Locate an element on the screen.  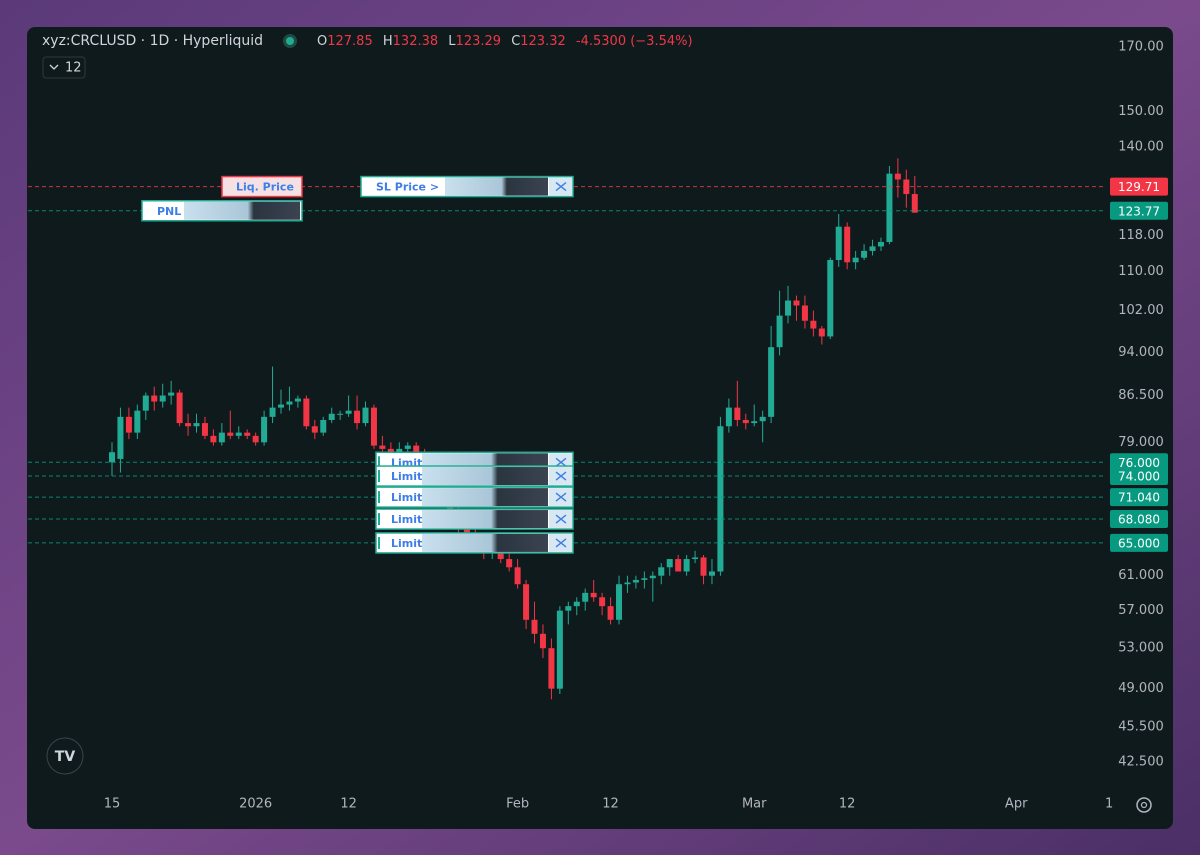
price-tag-label: 74.000 is located at coordinates (1139, 477).